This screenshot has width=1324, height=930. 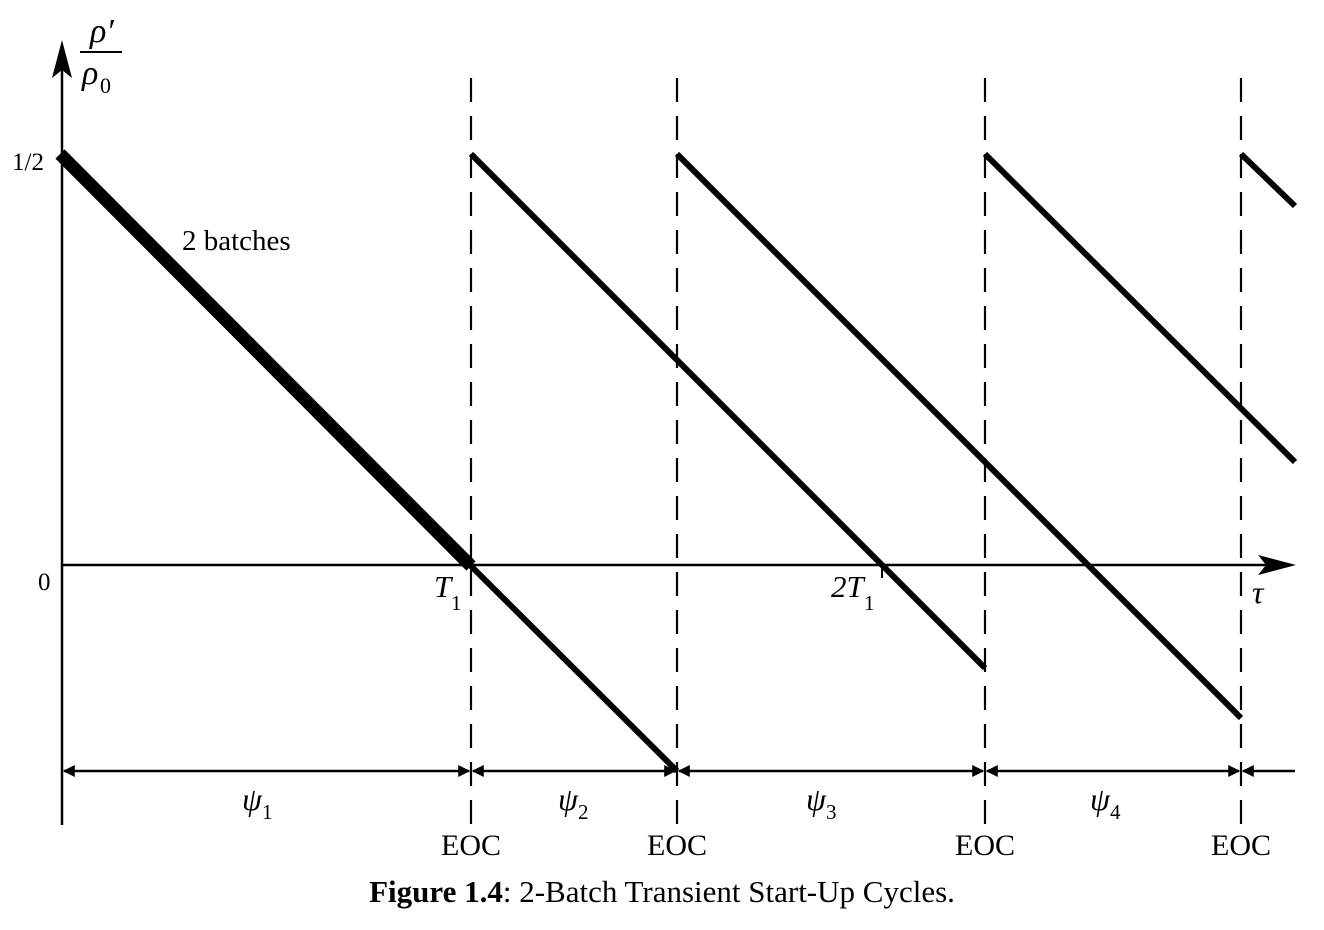 I want to click on psi-4-sub: 4, so click(x=1115, y=812).